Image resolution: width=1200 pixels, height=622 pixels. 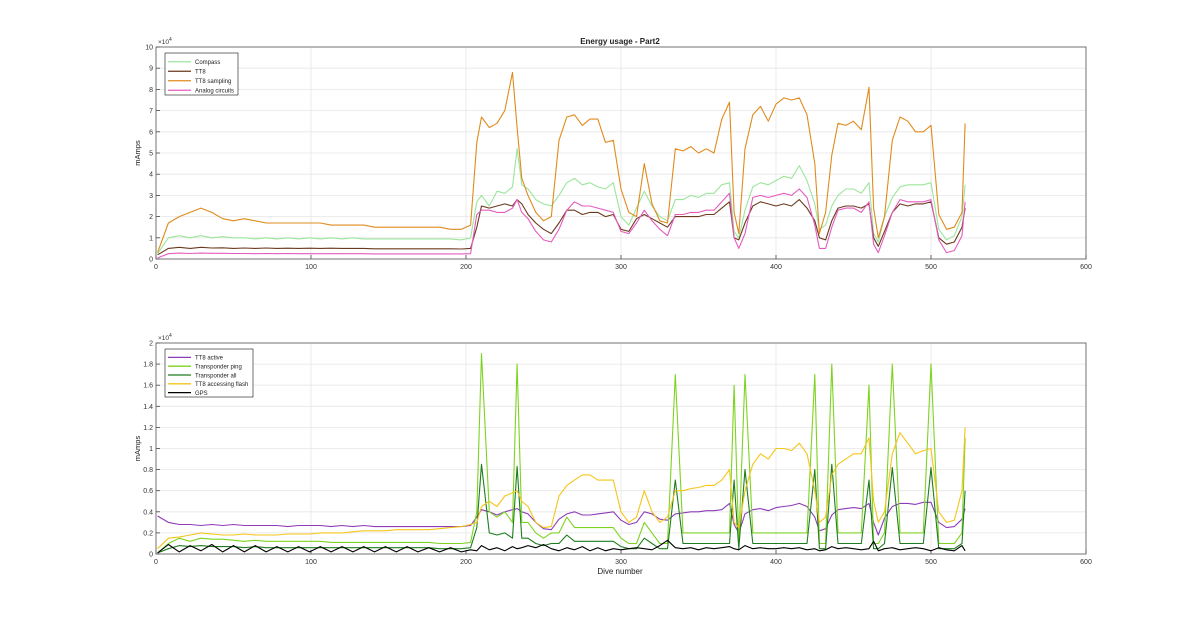 I want to click on legend-label: TT8, so click(x=200, y=73).